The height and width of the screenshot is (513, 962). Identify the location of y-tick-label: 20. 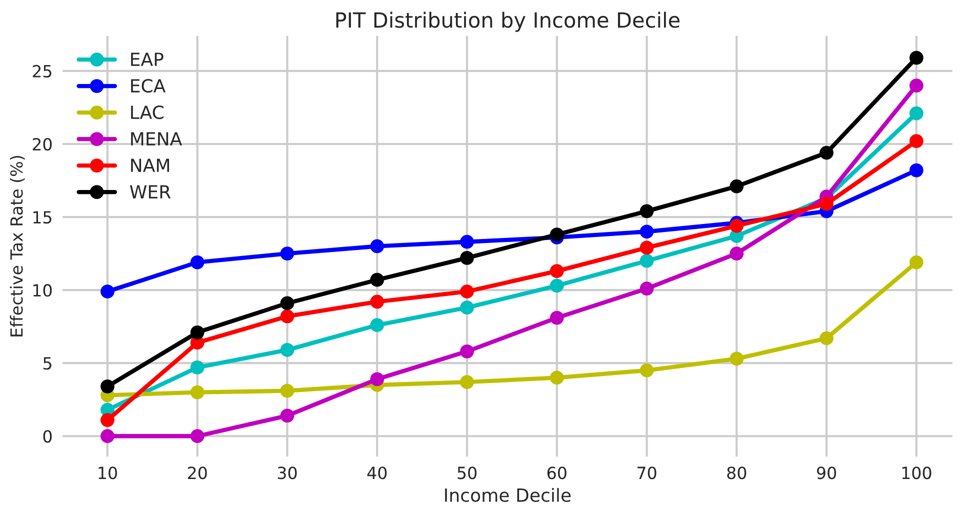
(42, 144).